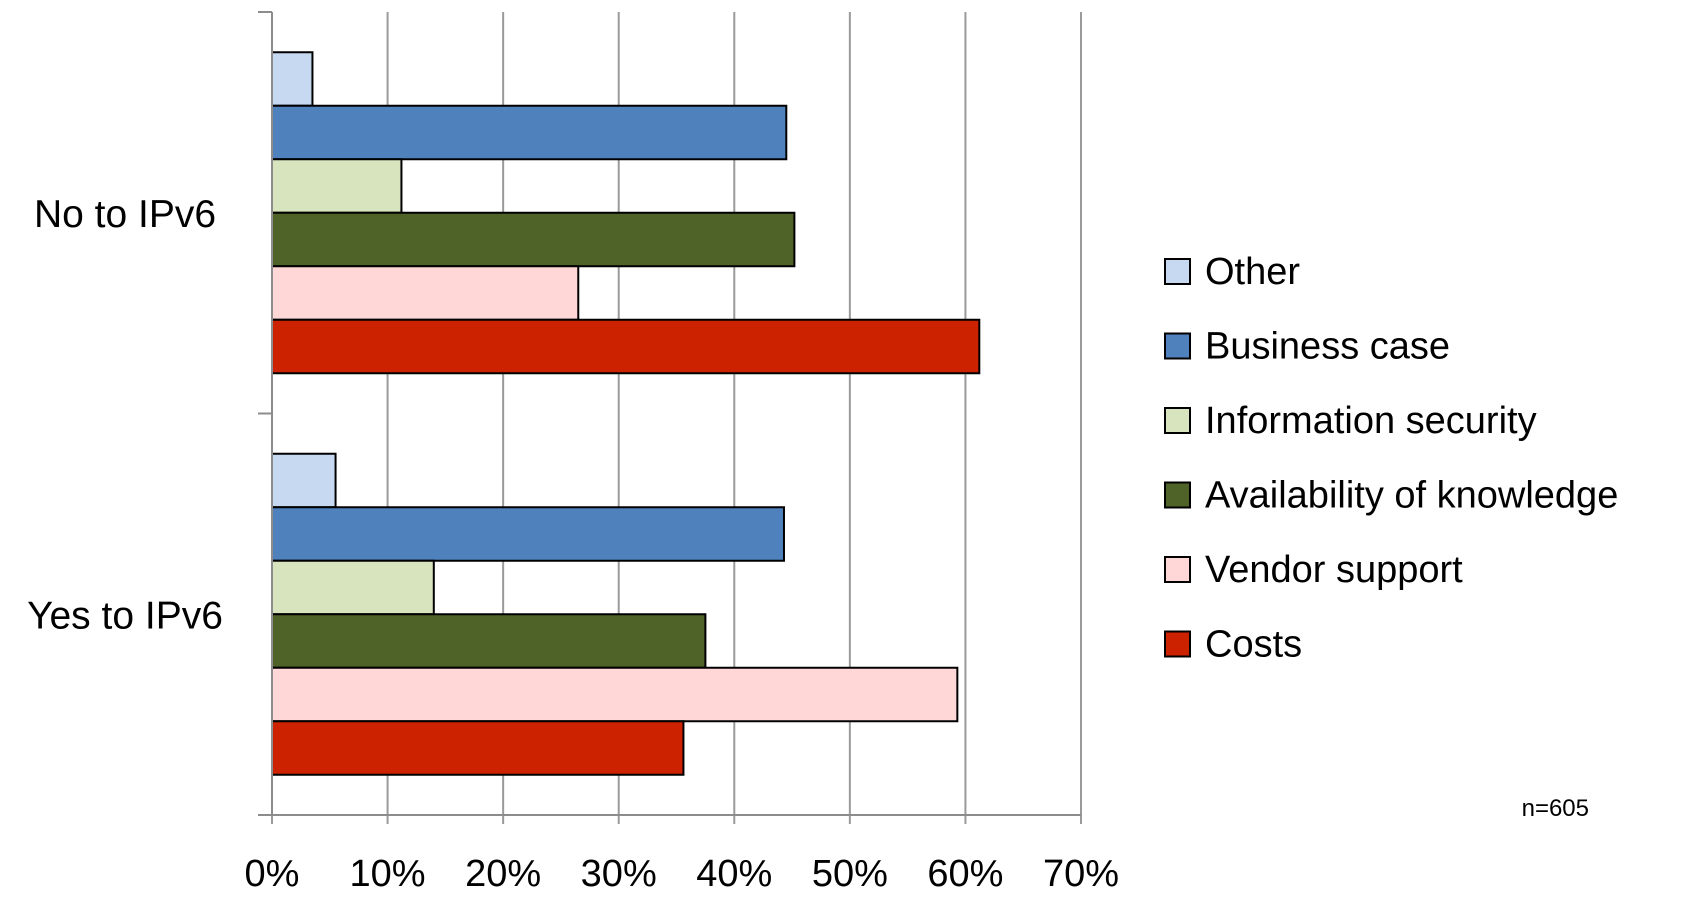 The height and width of the screenshot is (906, 1699). I want to click on legend-label: Information security, so click(1371, 421).